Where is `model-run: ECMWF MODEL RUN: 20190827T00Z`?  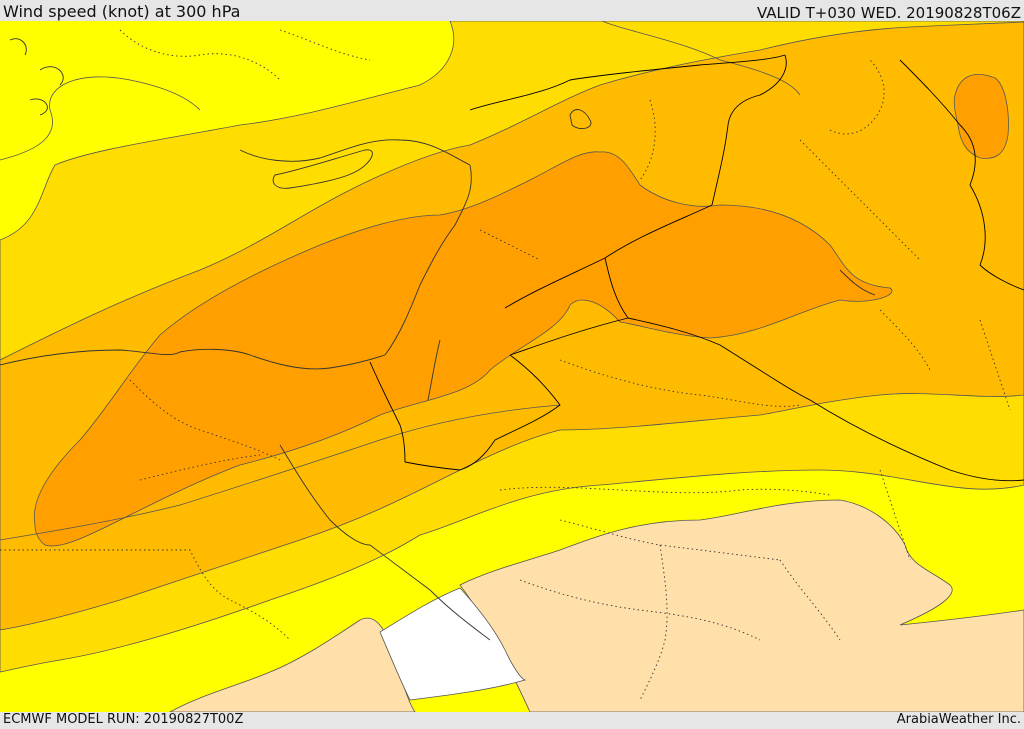
model-run: ECMWF MODEL RUN: 20190827T00Z is located at coordinates (123, 719).